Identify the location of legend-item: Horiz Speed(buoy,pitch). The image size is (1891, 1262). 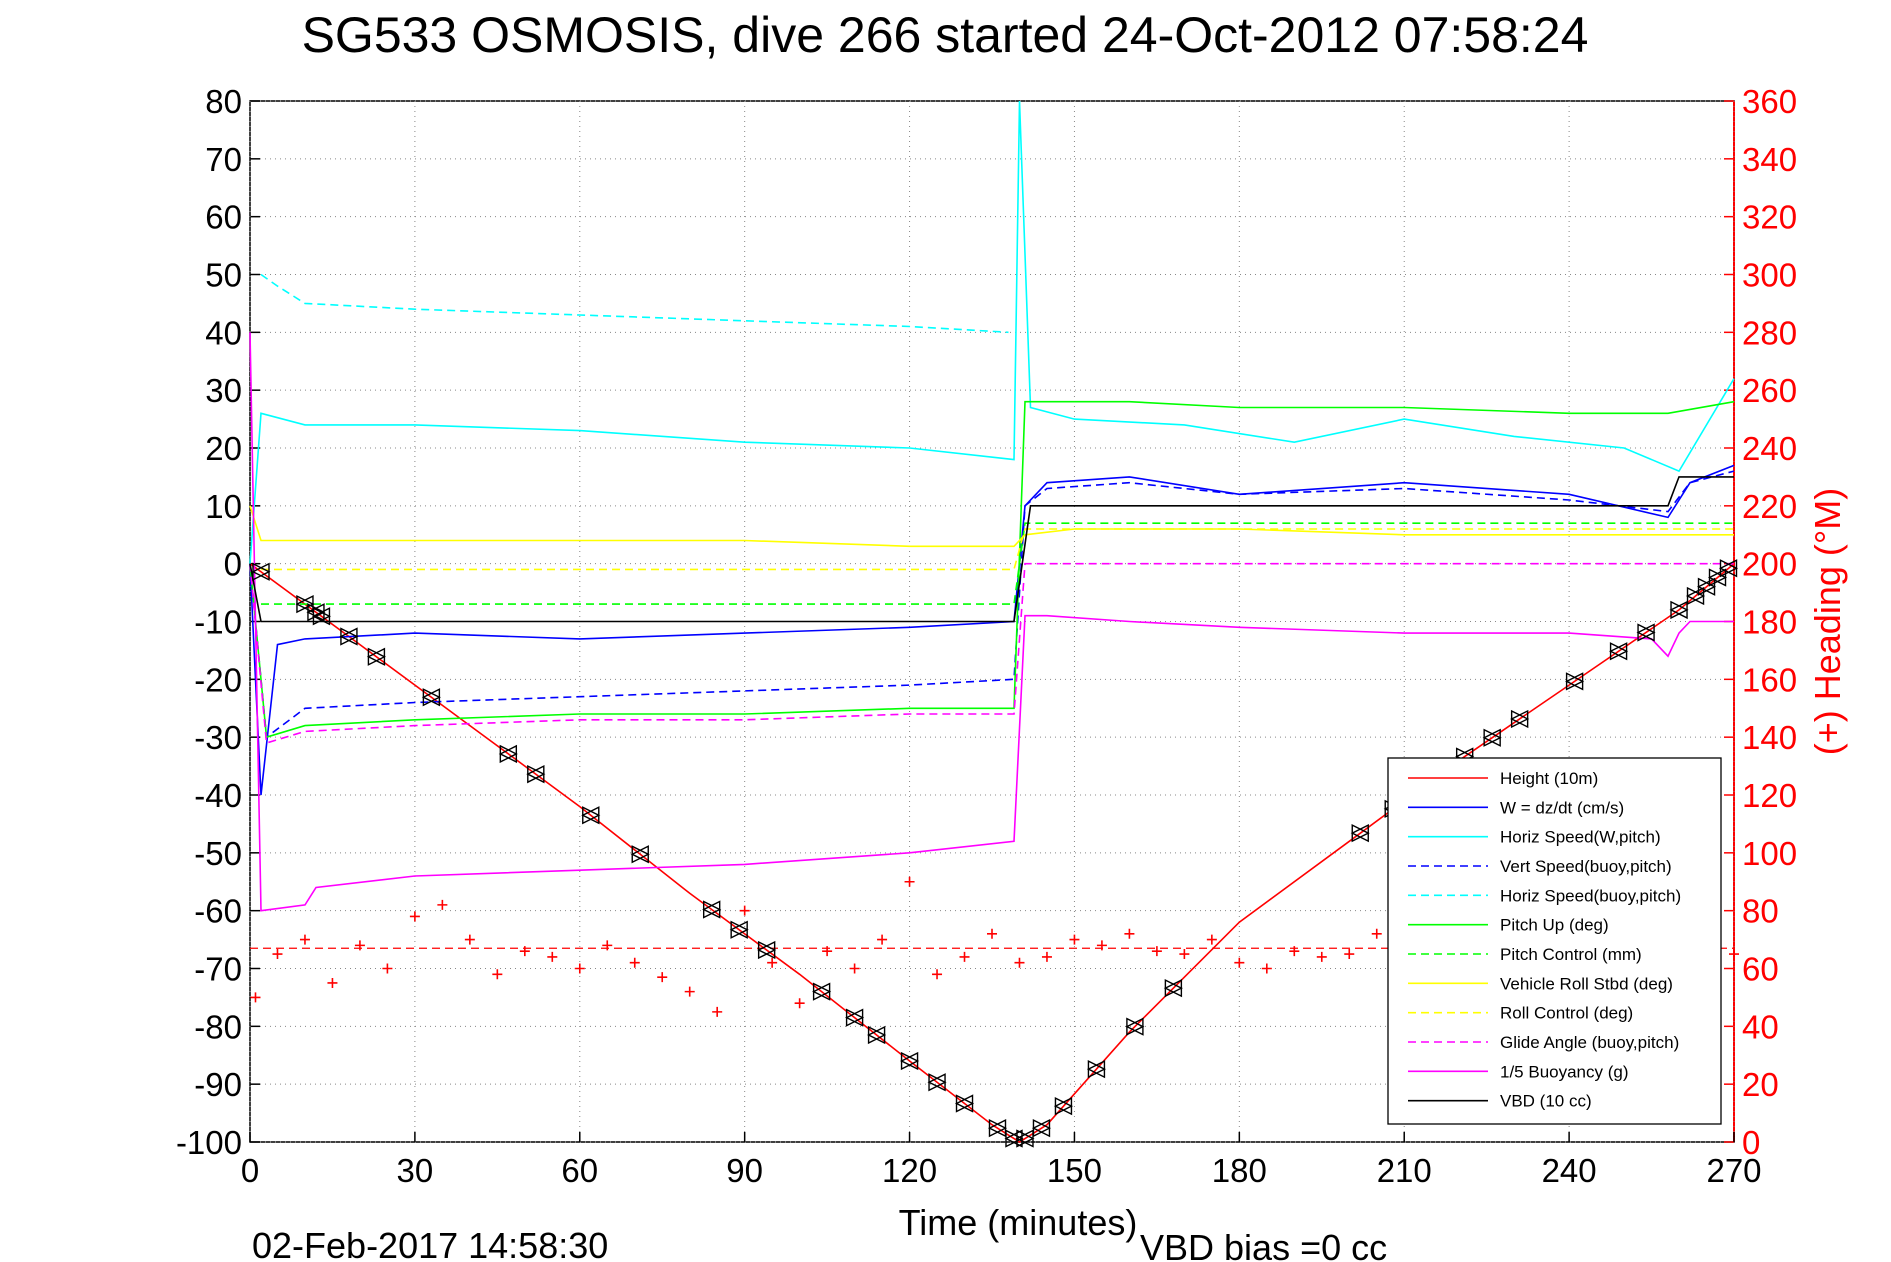
(1544, 895).